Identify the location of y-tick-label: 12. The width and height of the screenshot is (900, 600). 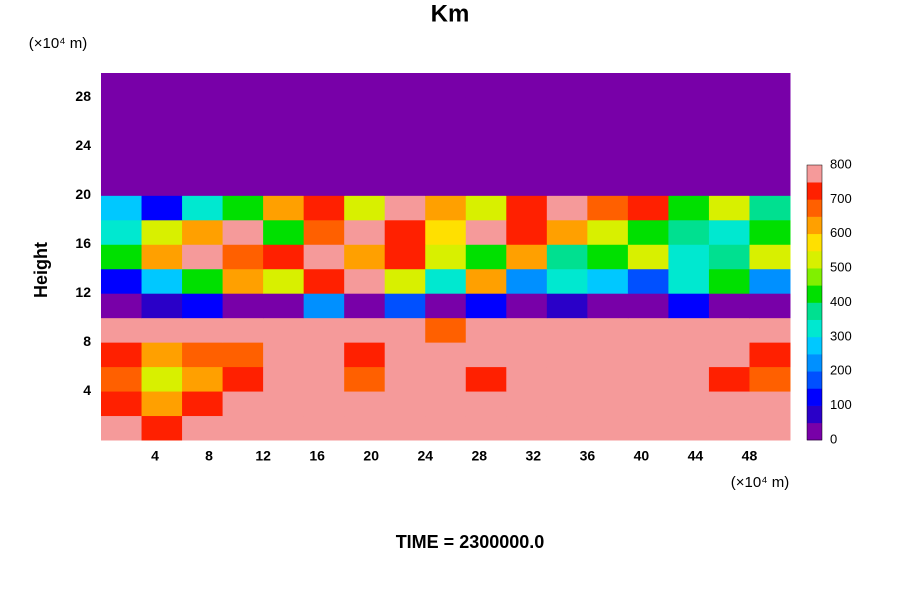
(83, 292).